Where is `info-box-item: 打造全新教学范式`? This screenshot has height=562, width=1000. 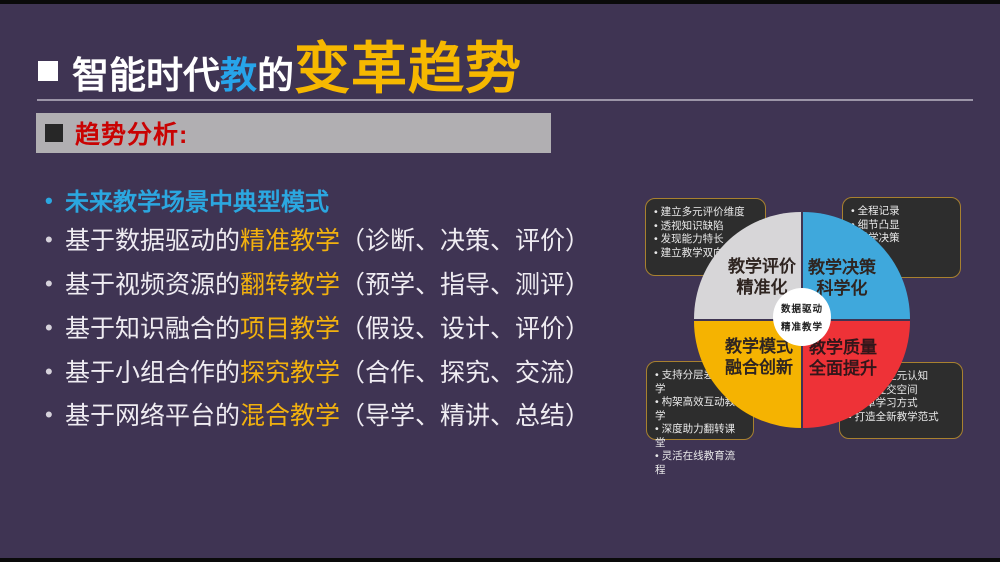
info-box-item: 打造全新教学范式 is located at coordinates (901, 418).